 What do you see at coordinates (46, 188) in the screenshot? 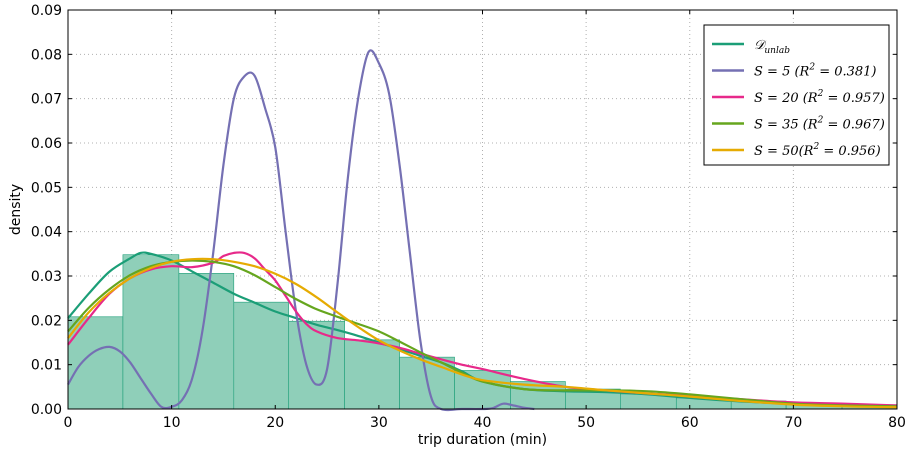
I see `y-tick-label: 0.05` at bounding box center [46, 188].